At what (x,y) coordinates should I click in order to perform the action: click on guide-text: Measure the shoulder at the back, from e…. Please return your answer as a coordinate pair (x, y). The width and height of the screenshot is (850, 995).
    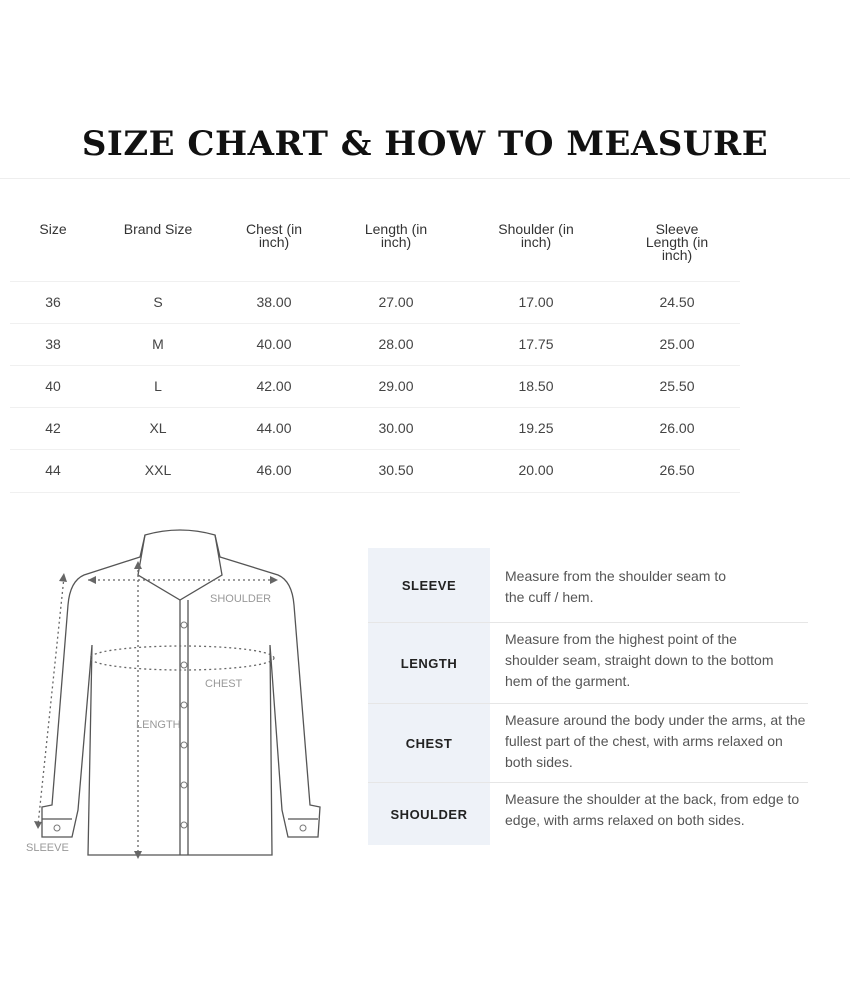
    Looking at the image, I should click on (652, 809).